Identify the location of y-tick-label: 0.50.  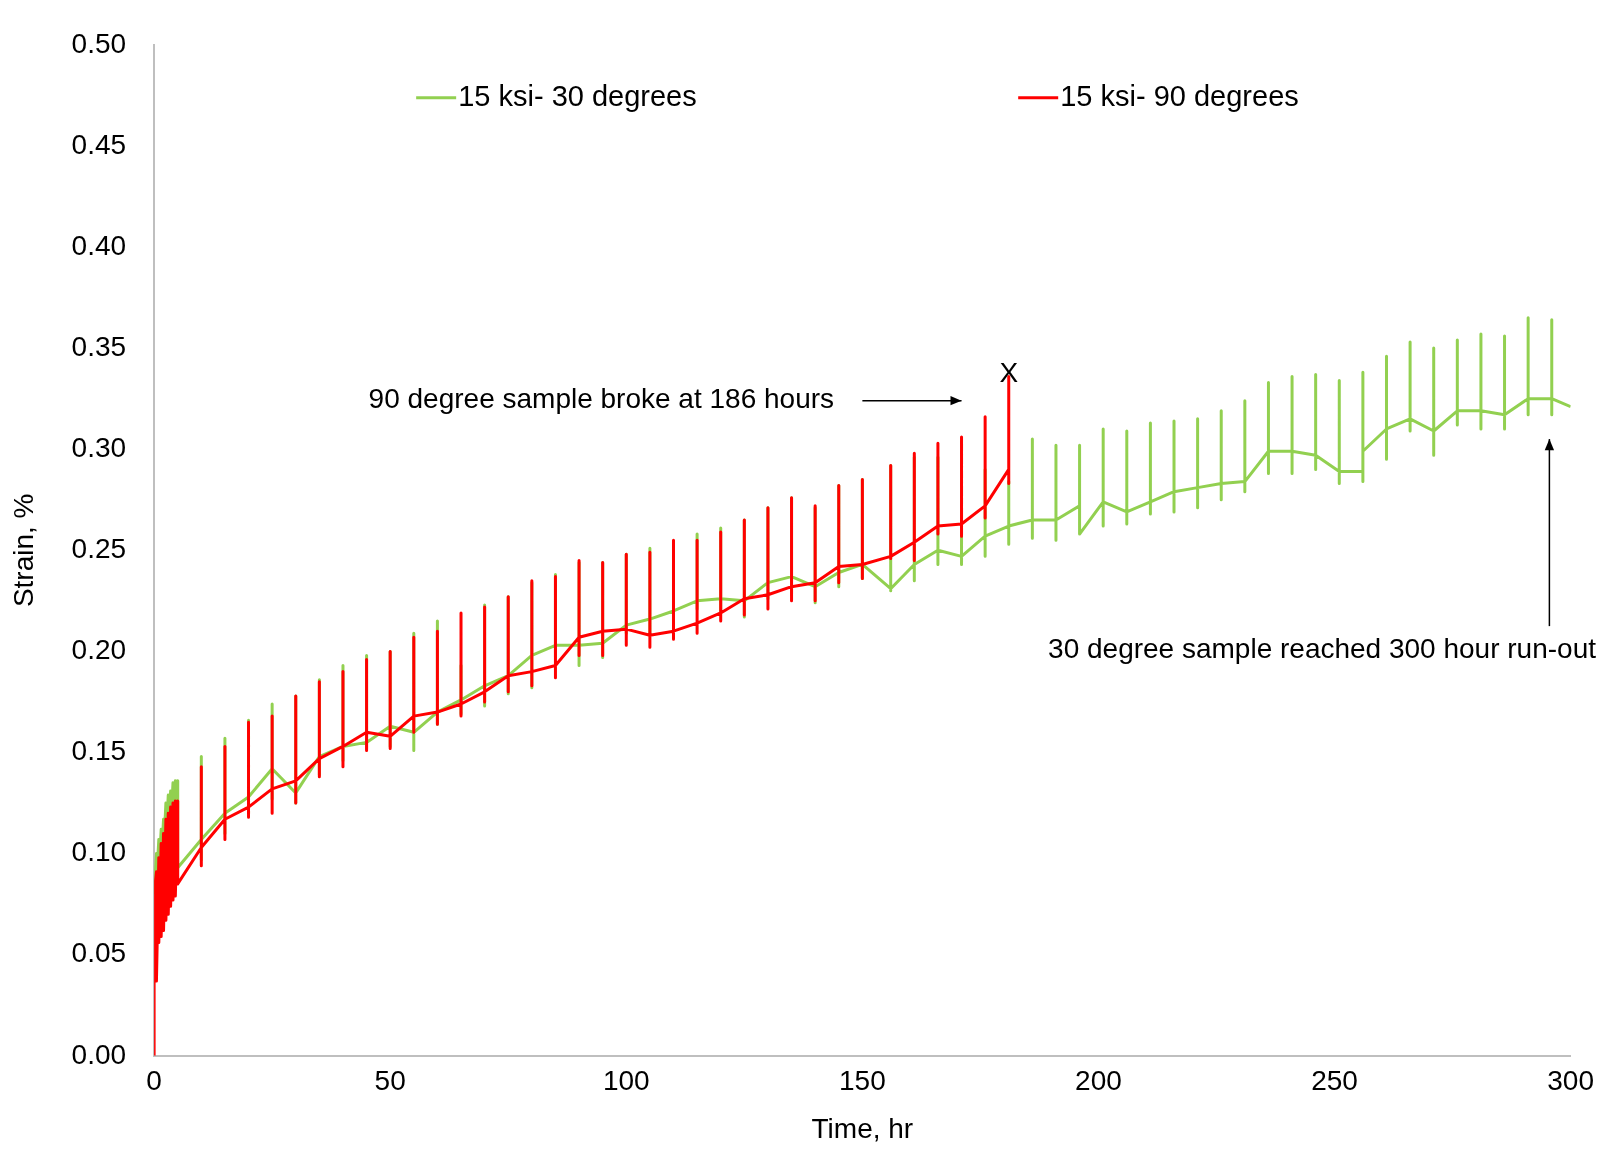
(99, 43).